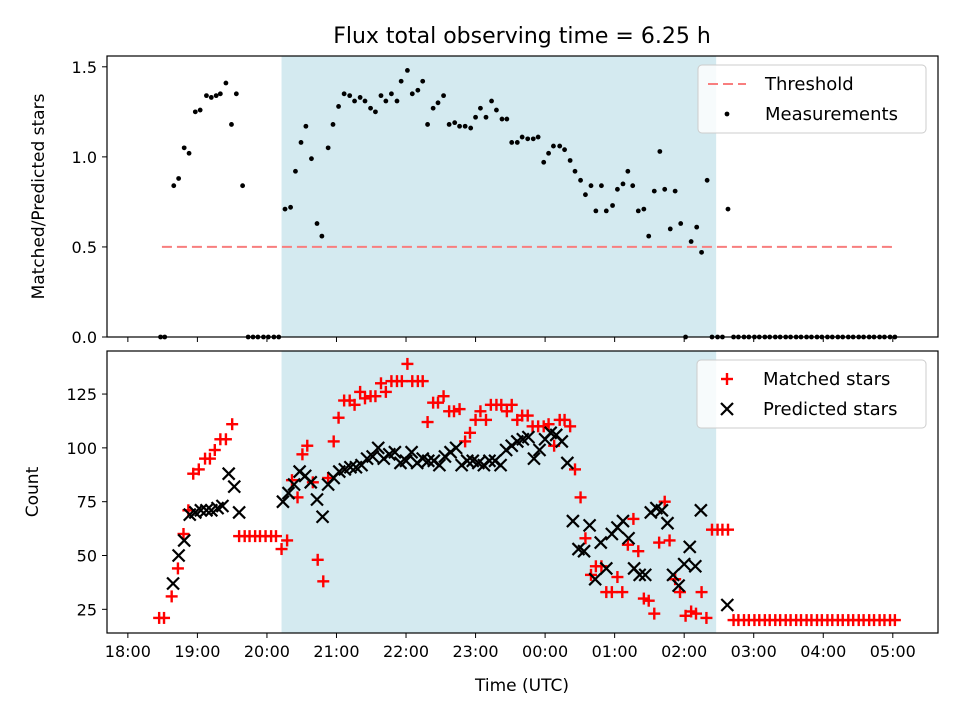 The width and height of the screenshot is (960, 720). What do you see at coordinates (84, 247) in the screenshot?
I see `y-tick-label: 0.5` at bounding box center [84, 247].